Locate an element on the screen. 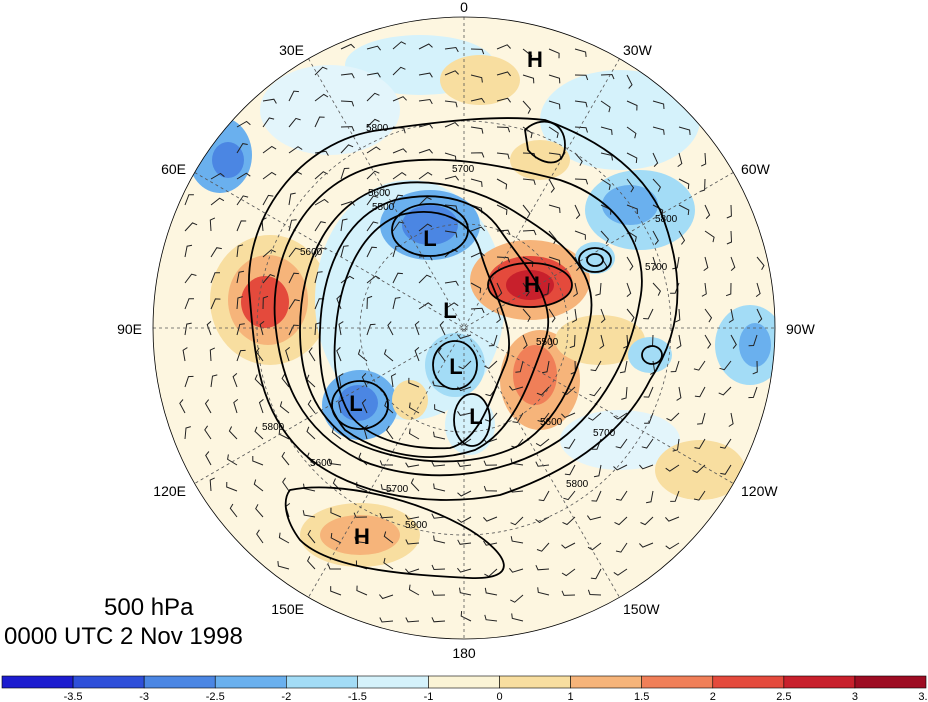 This screenshot has height=702, width=928. lon-label-0: 0 is located at coordinates (464, 7).